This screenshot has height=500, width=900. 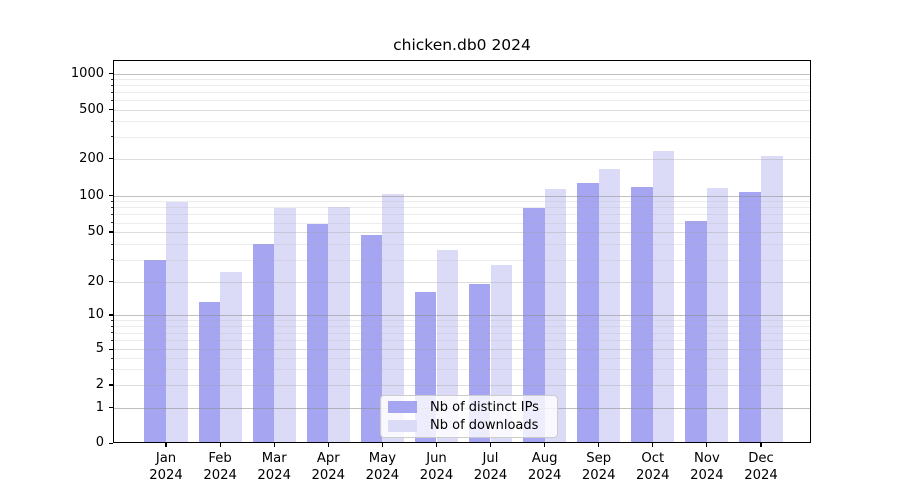 I want to click on x-tick-label-oct: Oct 2024, so click(x=653, y=467).